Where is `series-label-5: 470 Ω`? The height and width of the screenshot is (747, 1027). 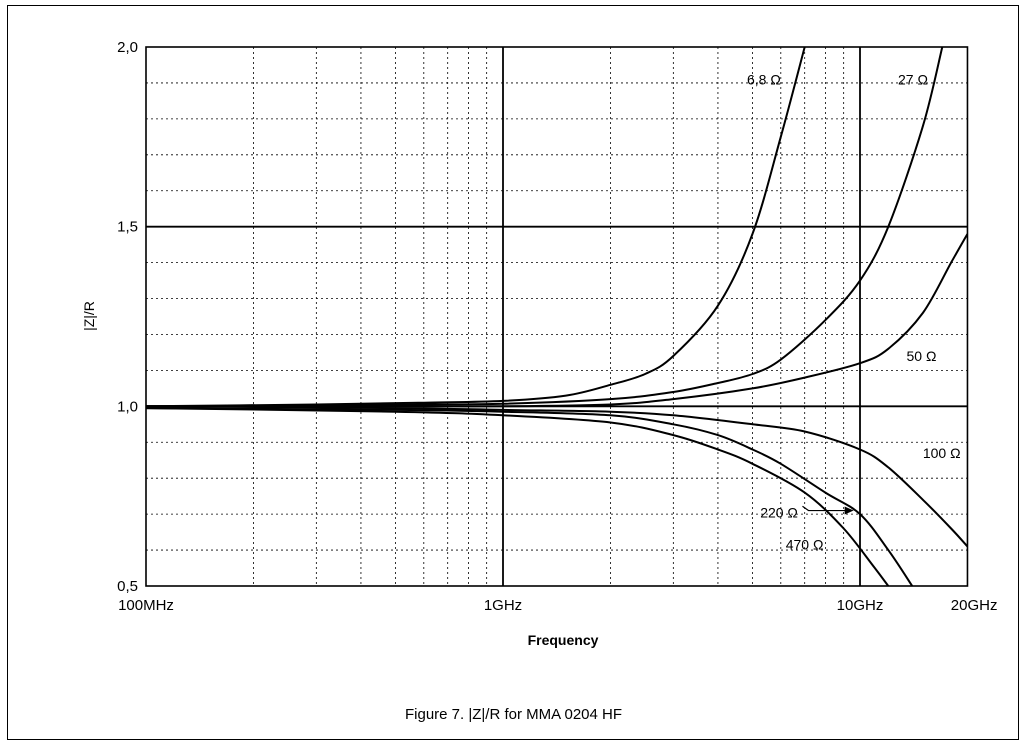
series-label-5: 470 Ω is located at coordinates (805, 545).